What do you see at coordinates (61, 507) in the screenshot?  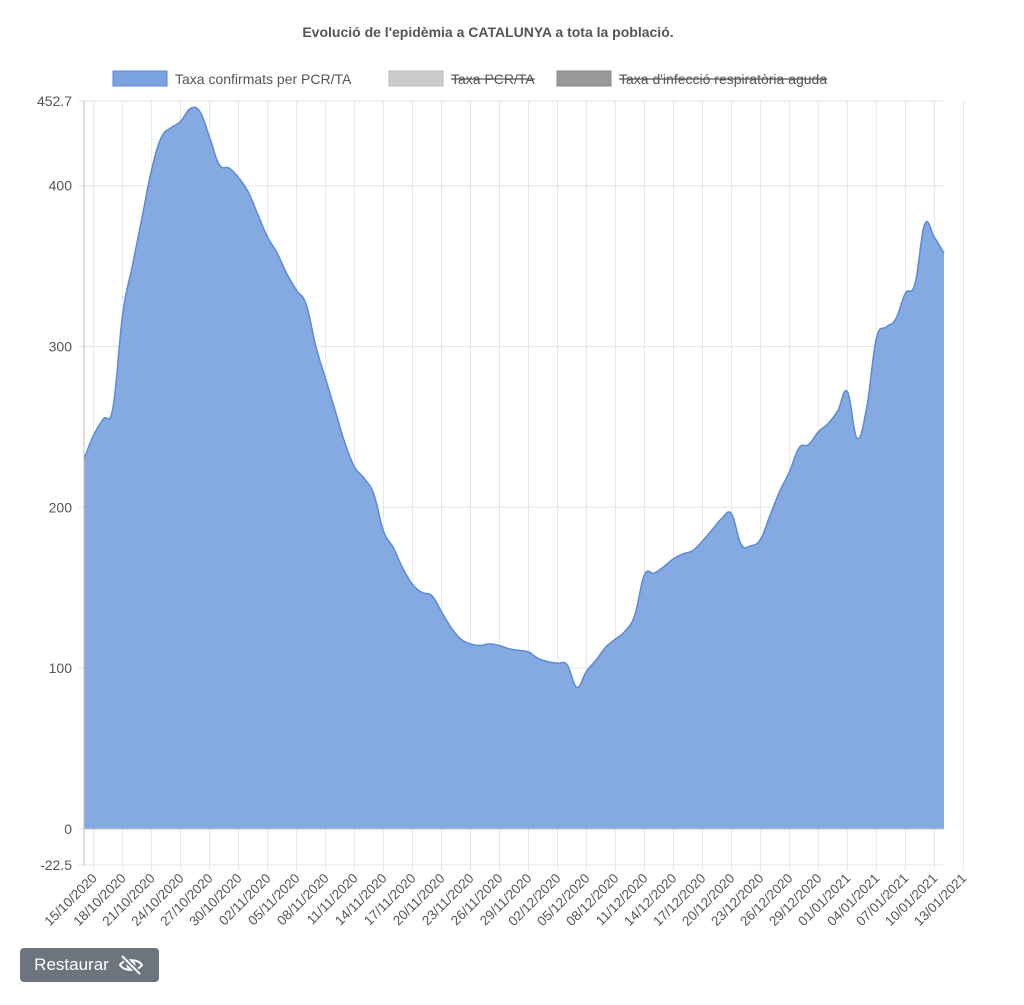 I see `y-tick-label: 200` at bounding box center [61, 507].